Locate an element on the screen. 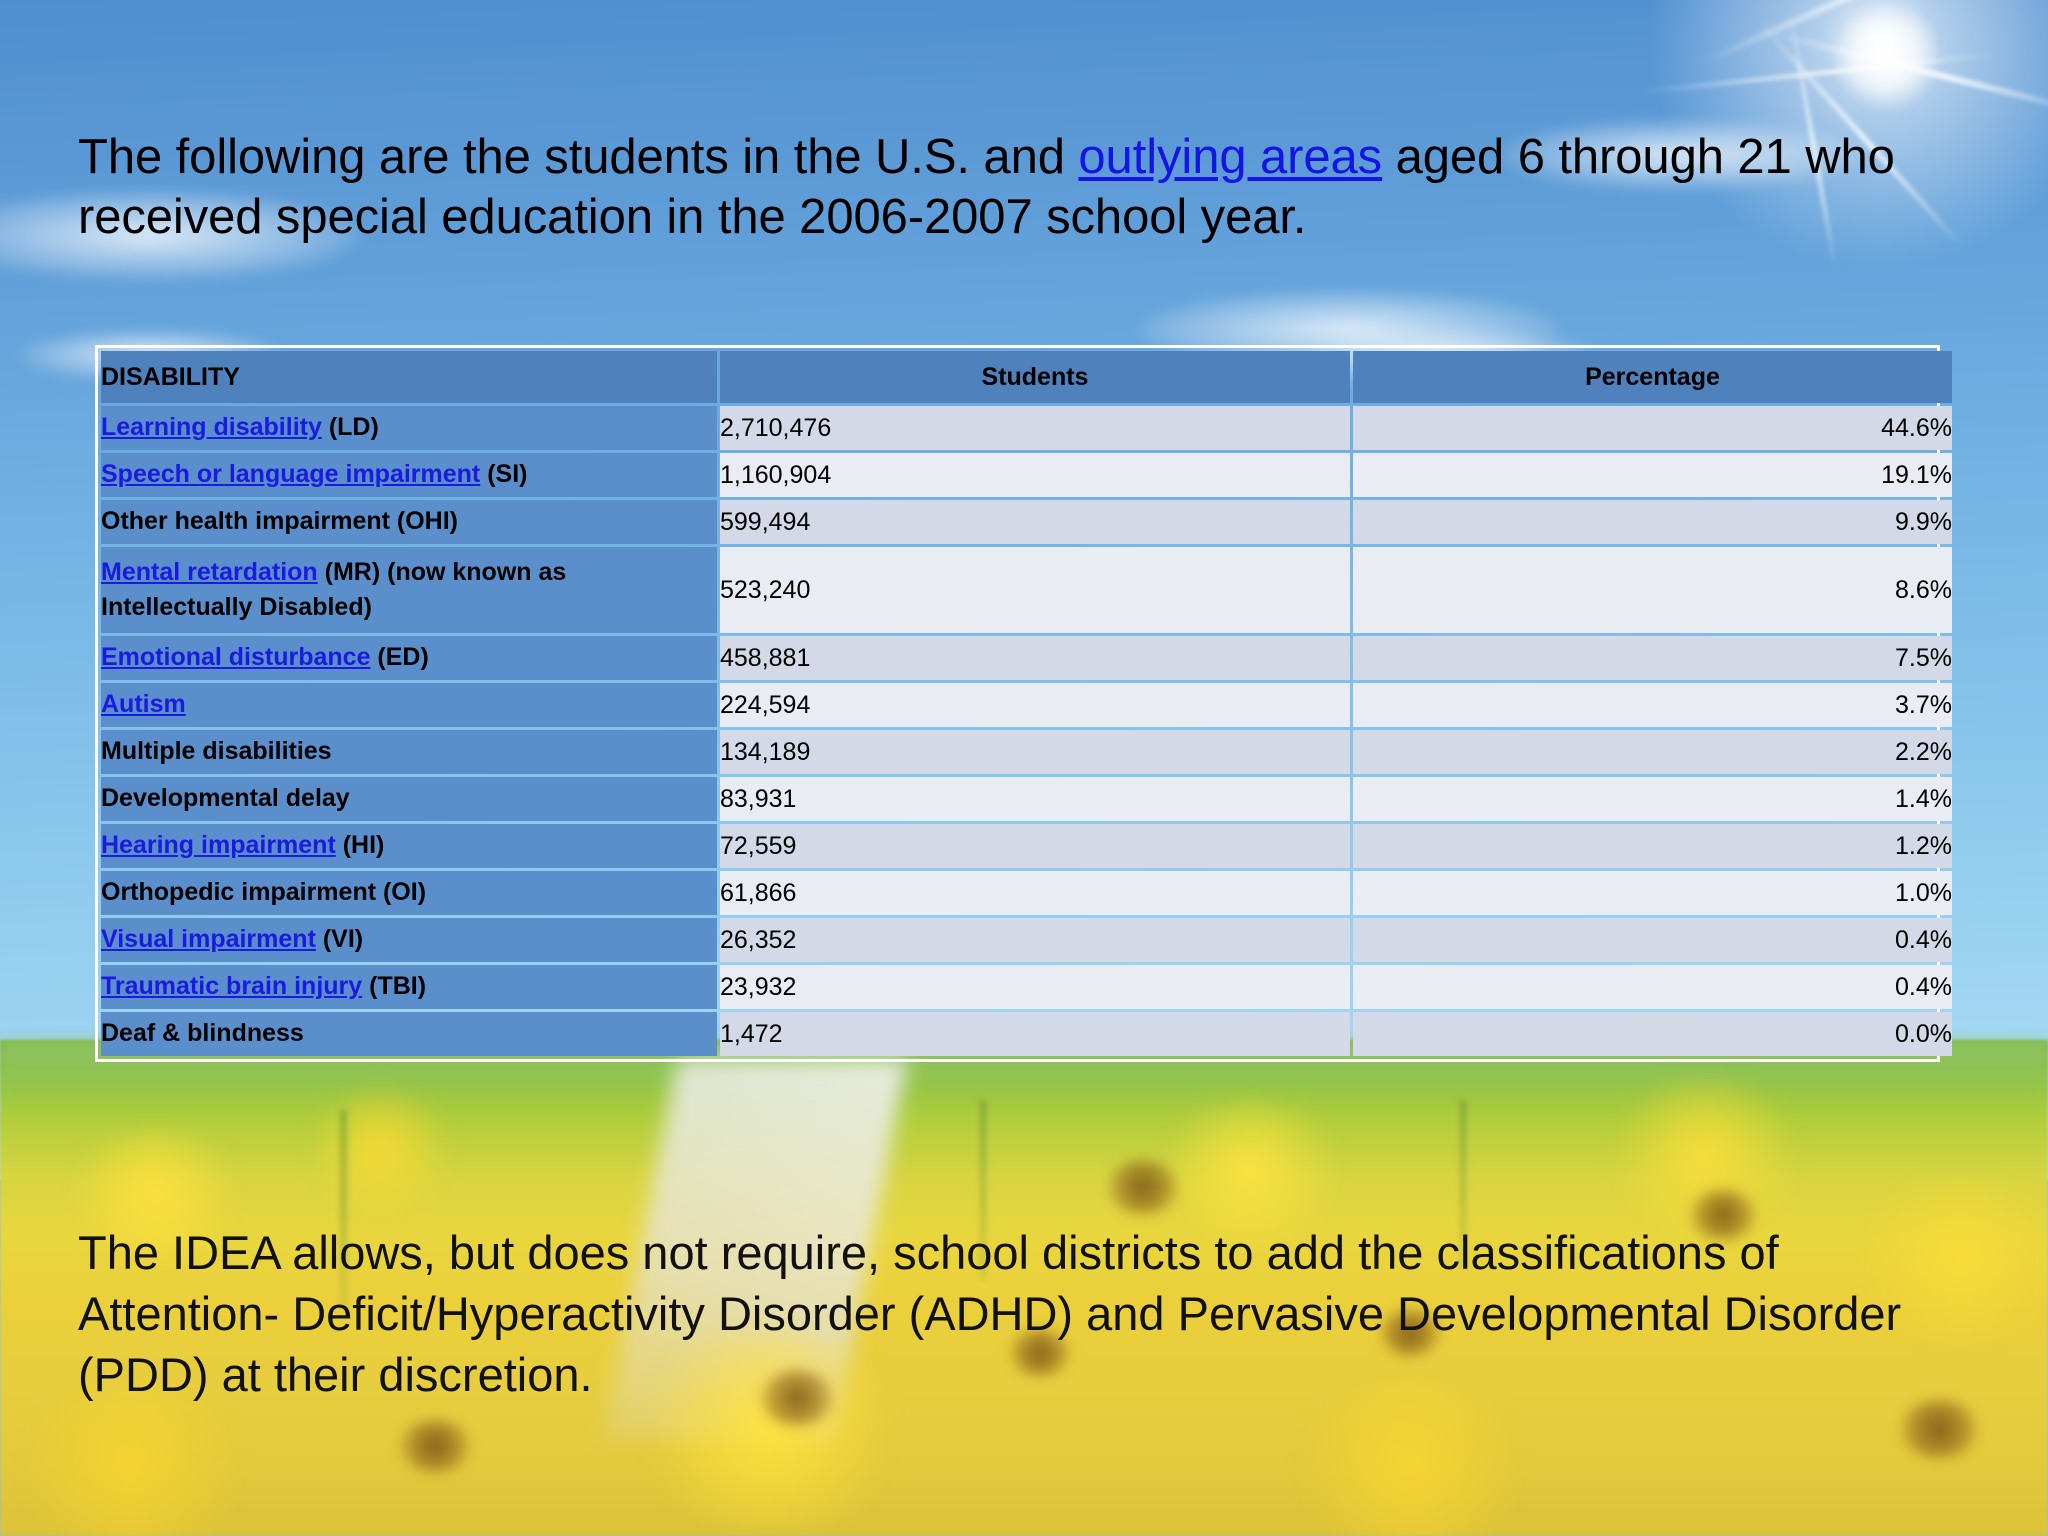 This screenshot has width=2048, height=1536. cell-disability-label: Emotional disturbance (ED) is located at coordinates (409, 658).